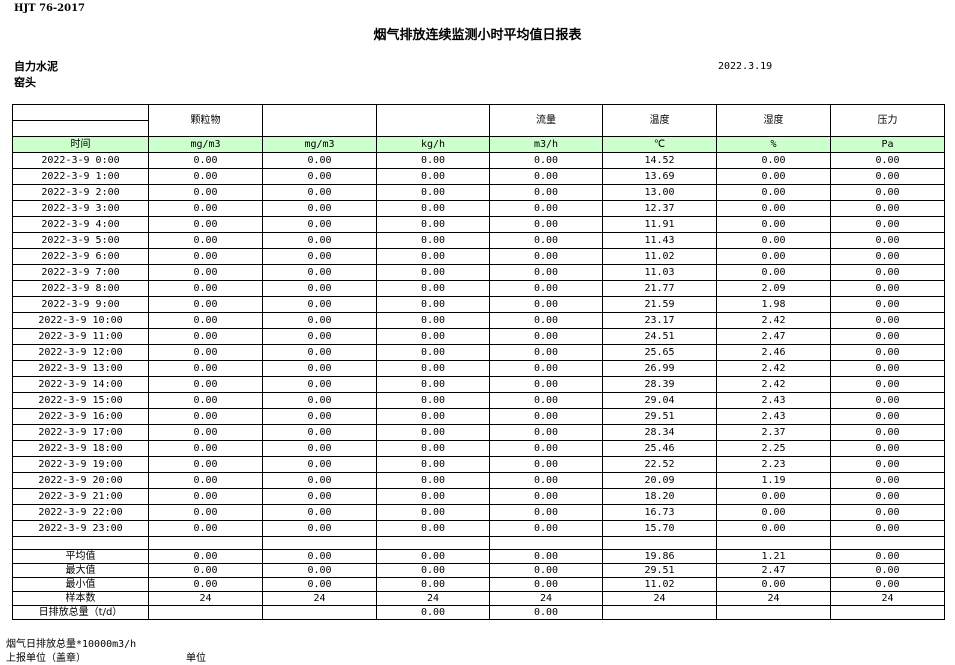  Describe the element at coordinates (659, 512) in the screenshot. I see `value-cell: 16.73` at that location.